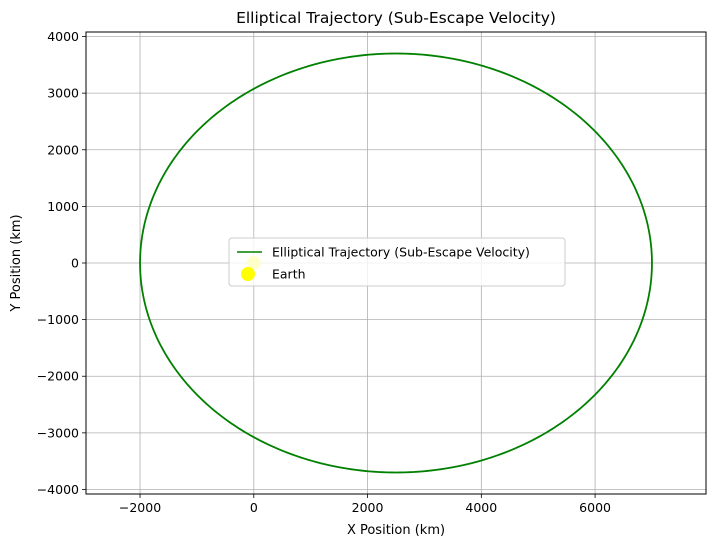 The height and width of the screenshot is (547, 716). I want to click on y-axis-label: Y Position (km), so click(16, 263).